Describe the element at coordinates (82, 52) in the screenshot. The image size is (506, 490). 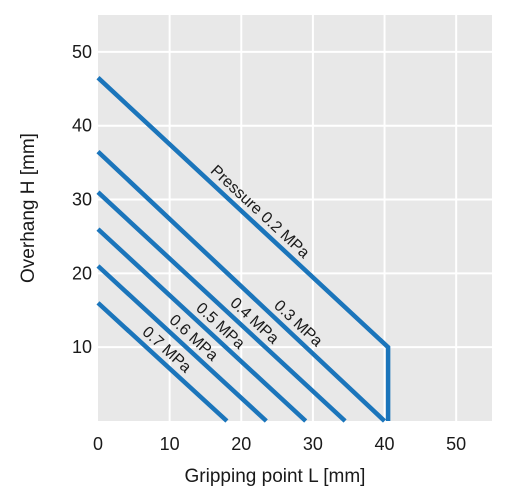
I see `y-tick-label: 50` at that location.